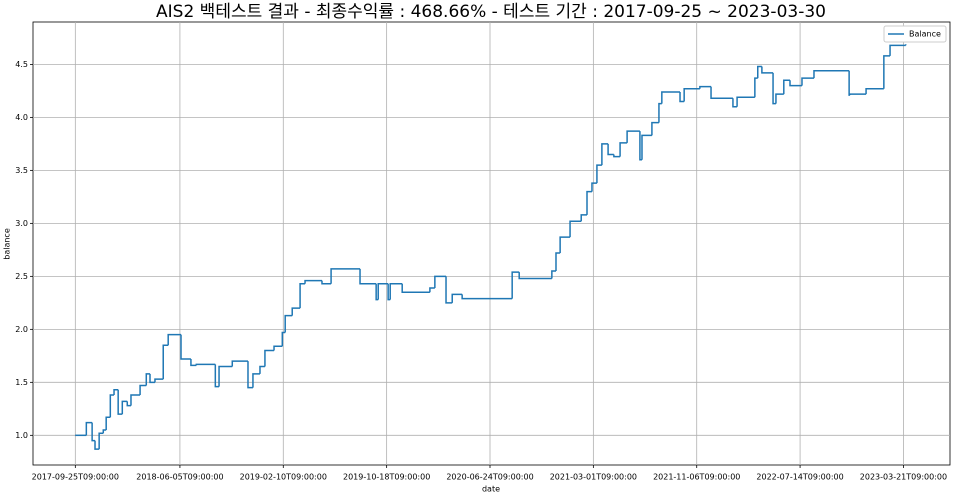 Image resolution: width=960 pixels, height=498 pixels. What do you see at coordinates (21, 382) in the screenshot?
I see `y-tick-label: 1.5` at bounding box center [21, 382].